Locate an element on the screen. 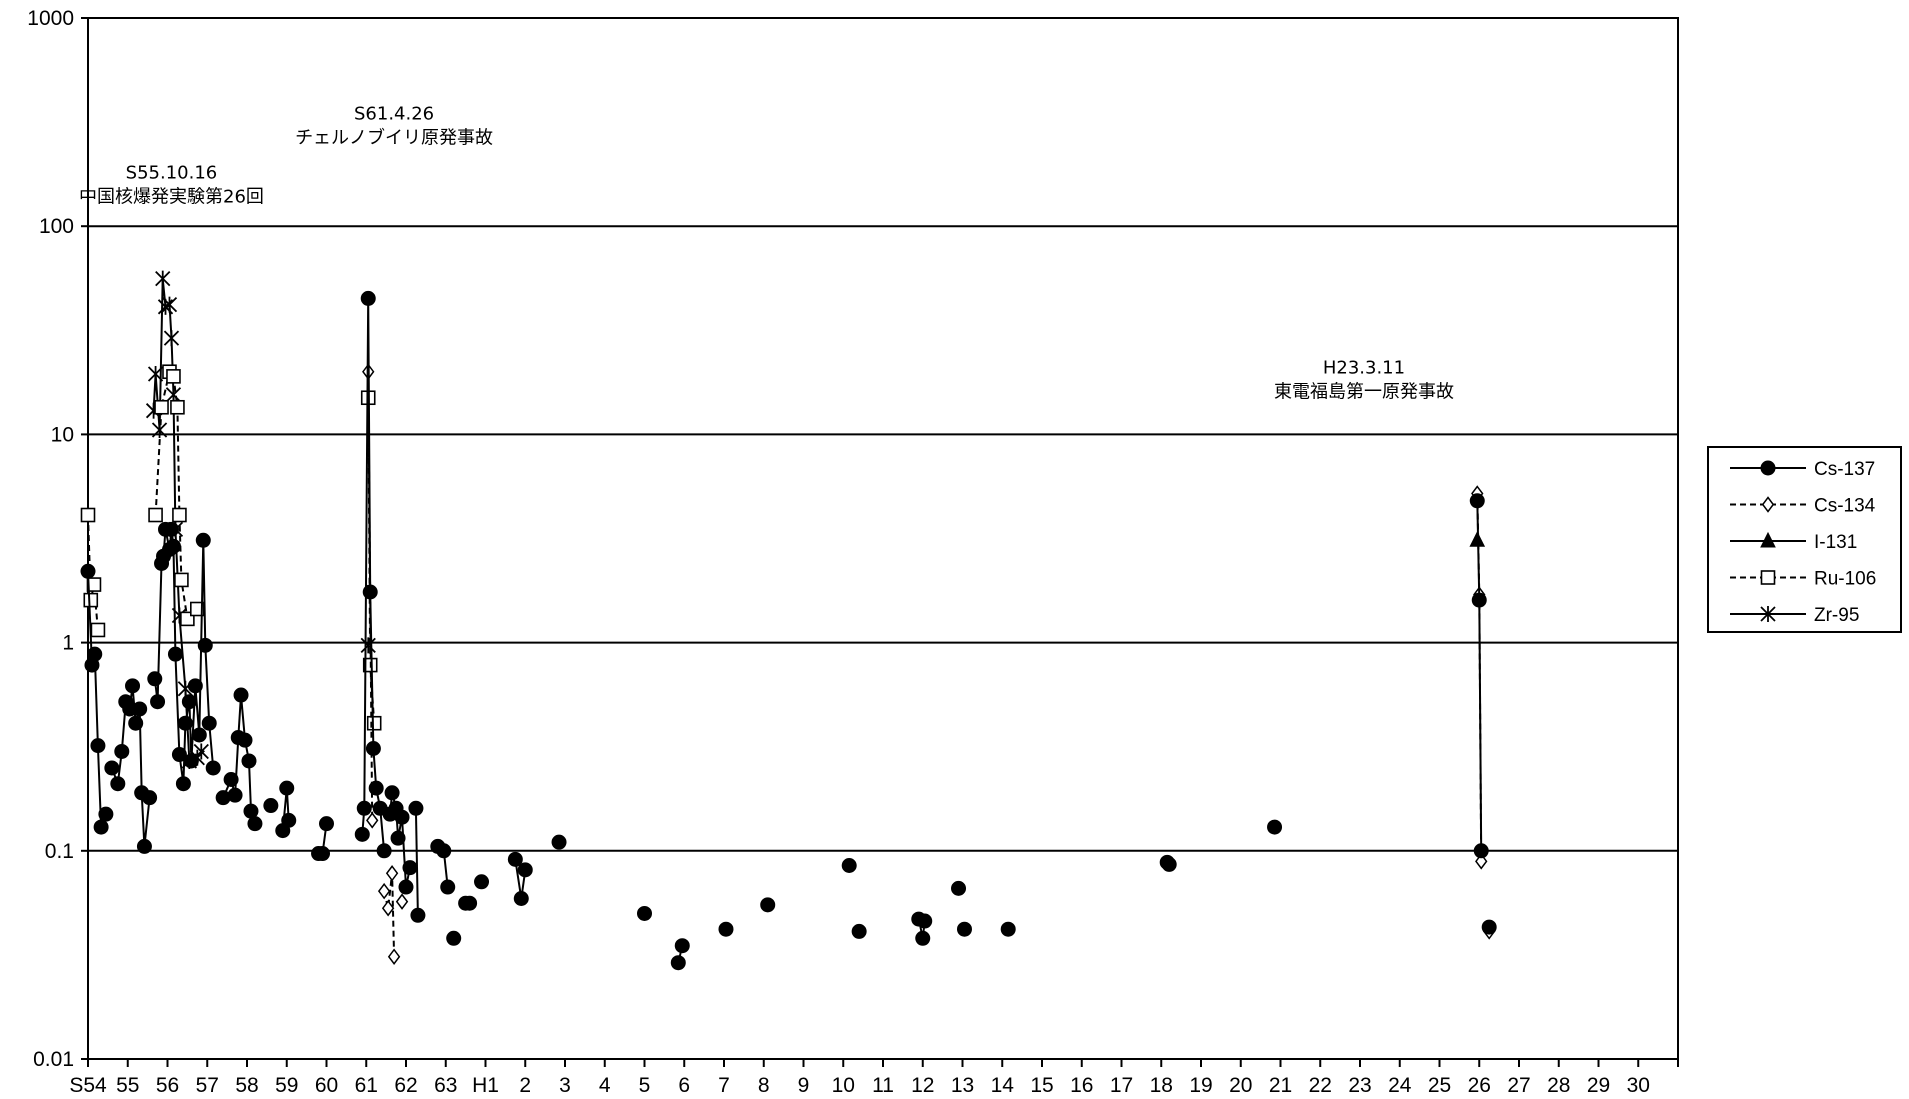 Image resolution: width=1909 pixels, height=1099 pixels. y-tick-label: 10 is located at coordinates (62, 434).